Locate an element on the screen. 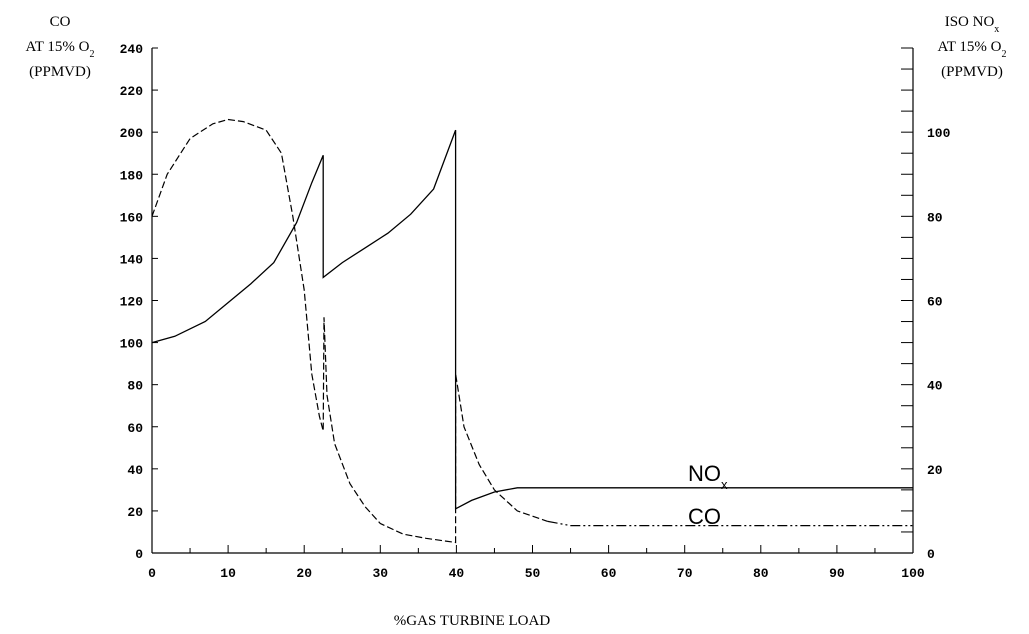  x-axis-title: %GAS TURBINE LOAD is located at coordinates (472, 621).